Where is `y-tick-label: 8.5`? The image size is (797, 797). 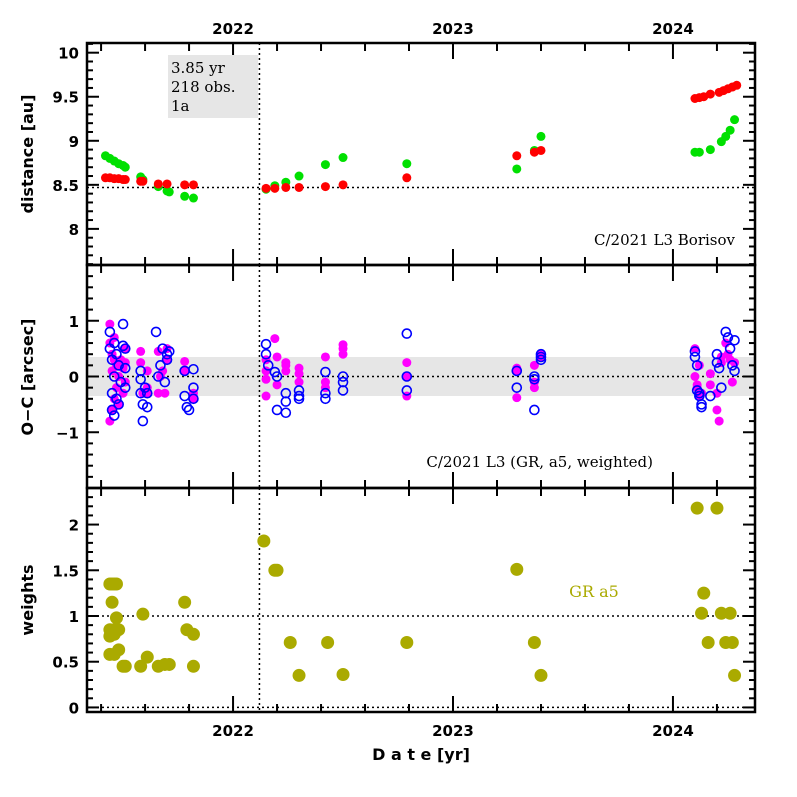
y-tick-label: 8.5 is located at coordinates (65, 186).